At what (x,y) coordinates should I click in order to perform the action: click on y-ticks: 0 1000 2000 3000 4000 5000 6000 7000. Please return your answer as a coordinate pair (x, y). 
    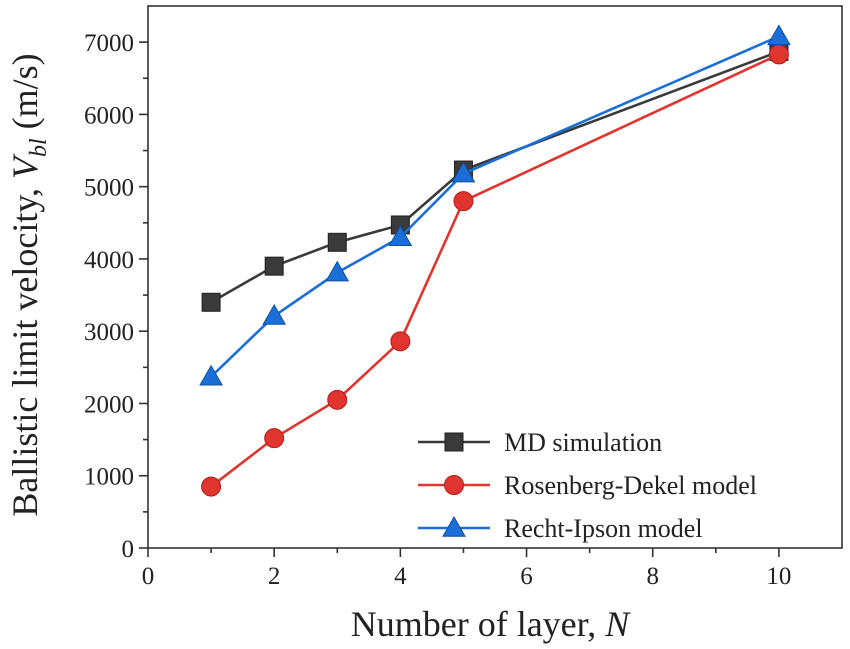
    Looking at the image, I should click on (116, 296).